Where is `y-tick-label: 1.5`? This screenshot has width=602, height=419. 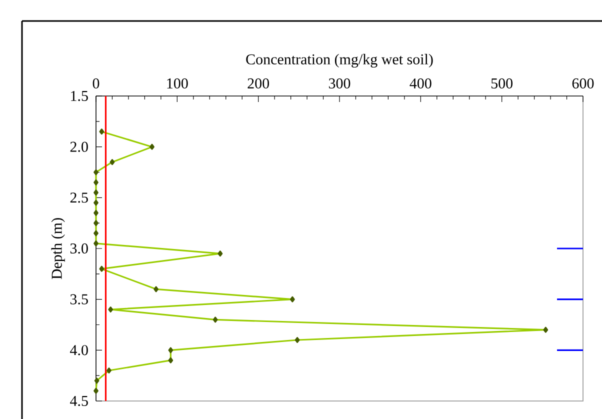 y-tick-label: 1.5 is located at coordinates (79, 96).